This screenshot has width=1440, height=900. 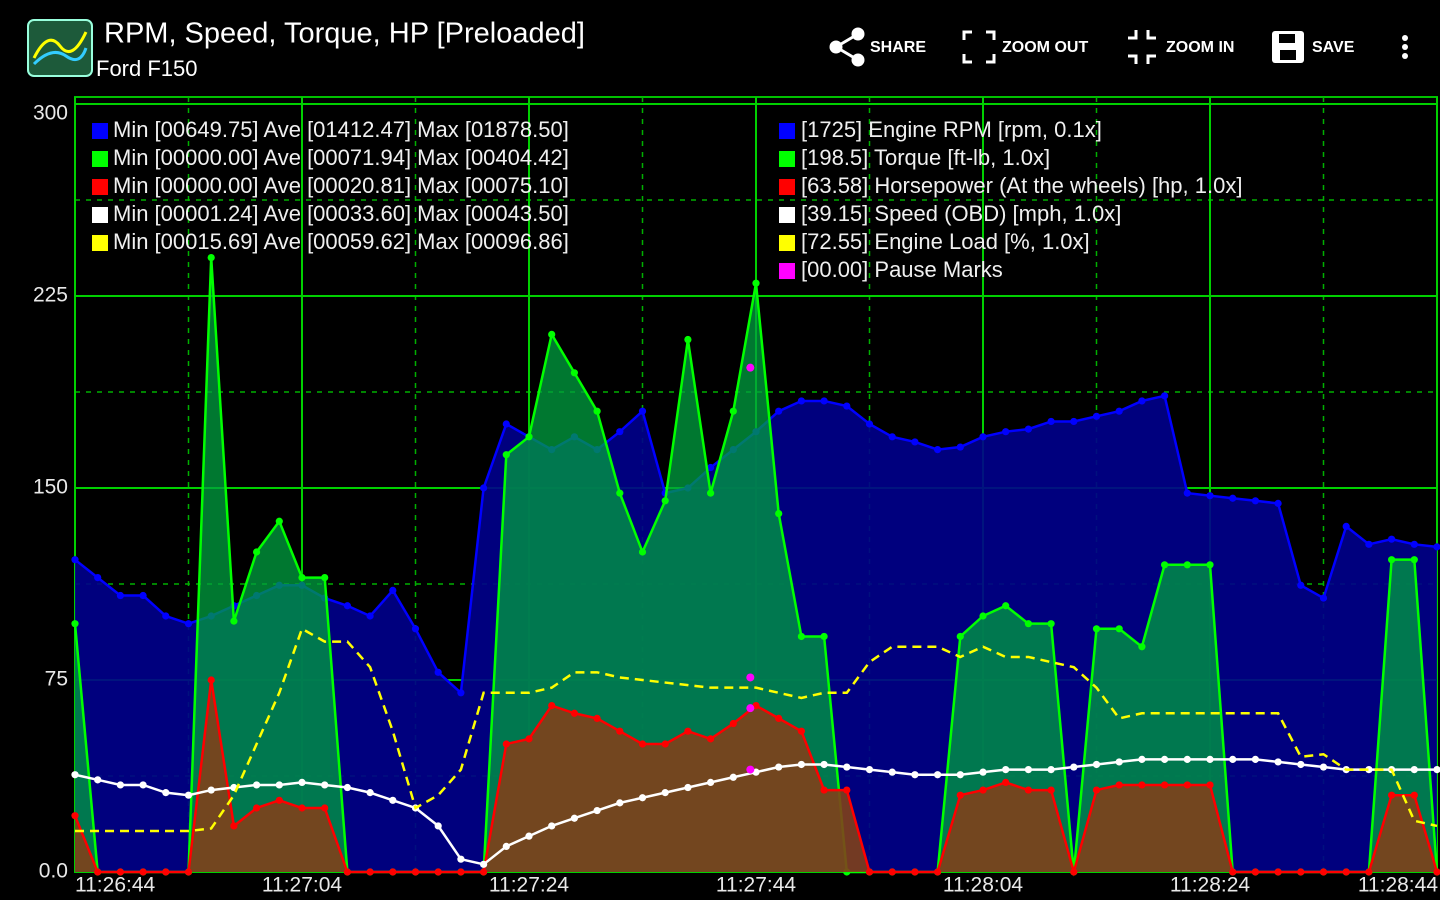 What do you see at coordinates (115, 885) in the screenshot?
I see `x-tick-label: 11:26:44` at bounding box center [115, 885].